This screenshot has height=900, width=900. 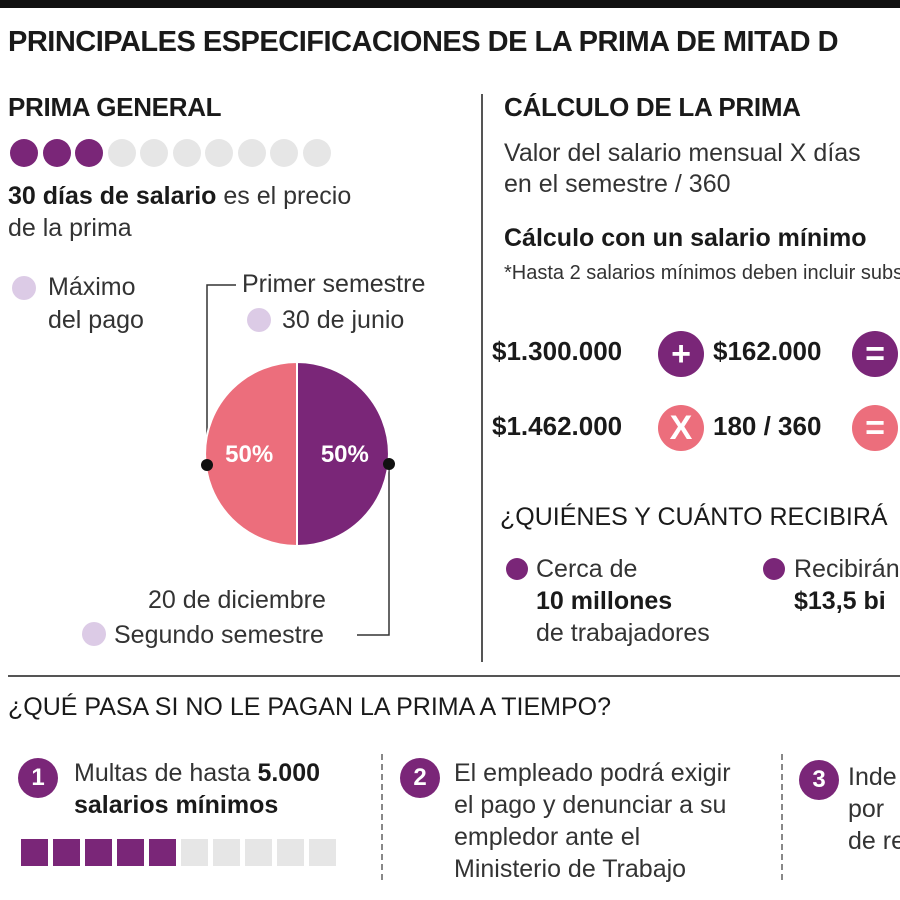 I want to click on pie-label-1: 50%, so click(x=249, y=454).